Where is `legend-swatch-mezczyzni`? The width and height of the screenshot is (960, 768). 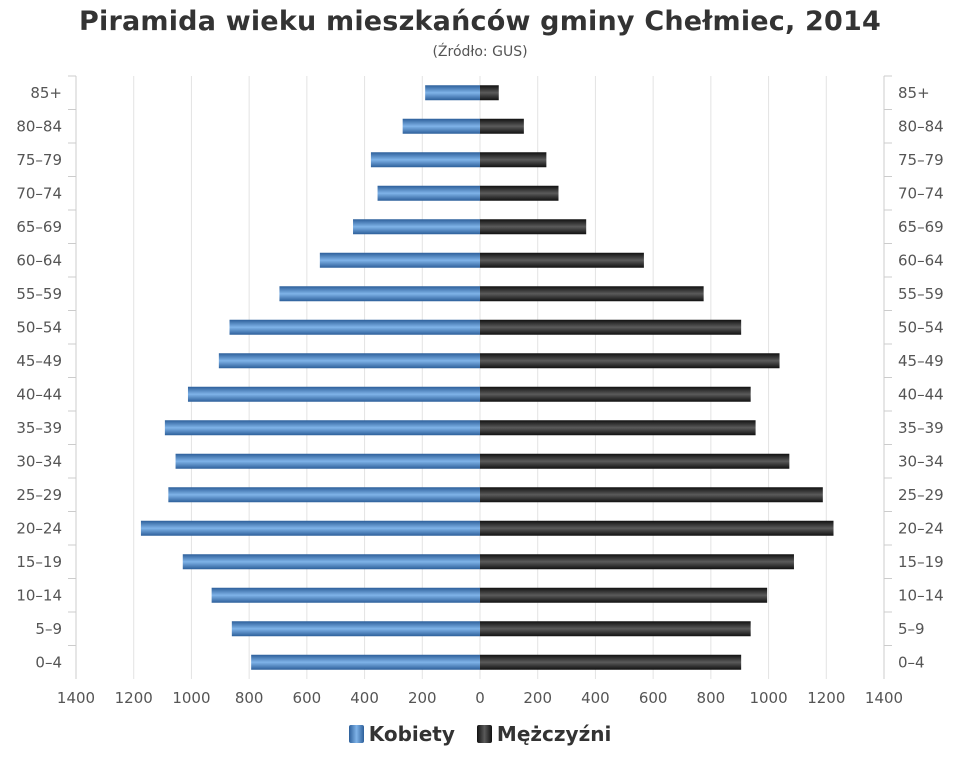 legend-swatch-mezczyzni is located at coordinates (484, 734).